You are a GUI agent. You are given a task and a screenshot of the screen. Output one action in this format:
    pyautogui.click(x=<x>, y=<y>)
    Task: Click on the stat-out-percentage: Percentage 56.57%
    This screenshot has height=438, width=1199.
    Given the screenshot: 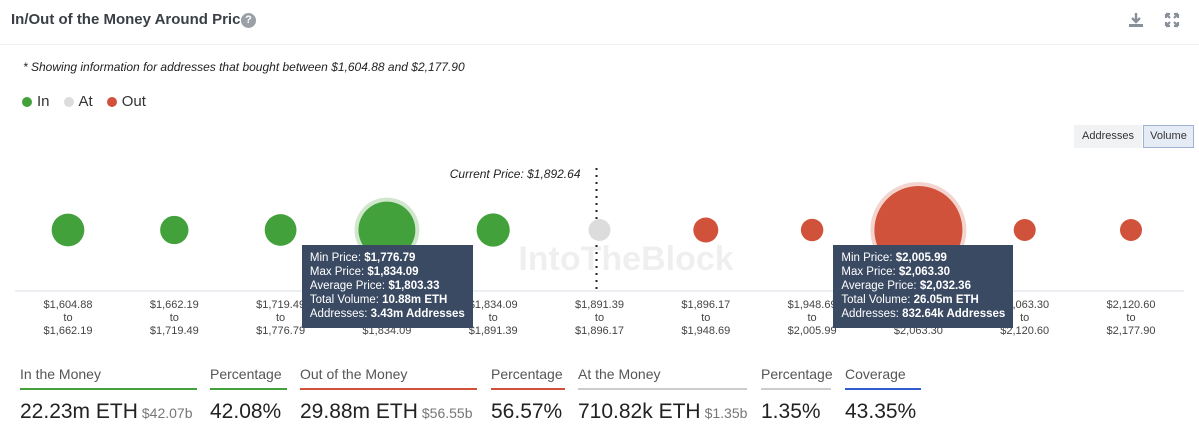 What is the action you would take?
    pyautogui.click(x=528, y=395)
    